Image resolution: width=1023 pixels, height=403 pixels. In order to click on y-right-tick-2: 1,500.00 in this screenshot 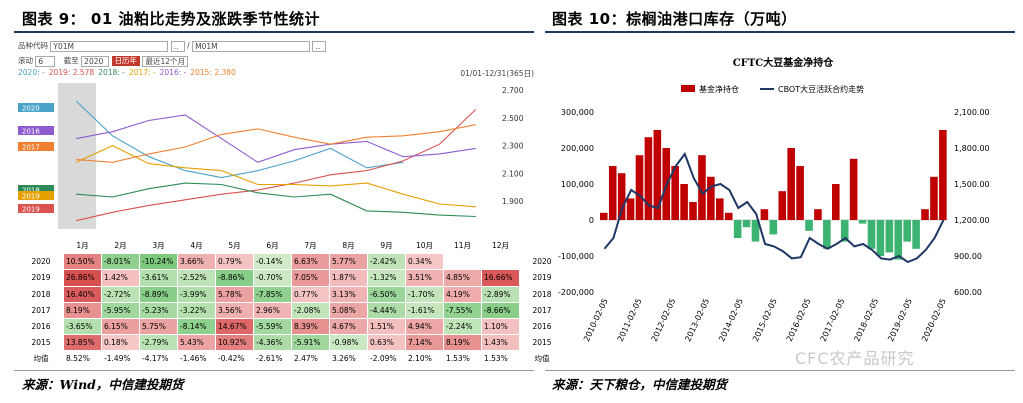, I will do `click(972, 184)`.